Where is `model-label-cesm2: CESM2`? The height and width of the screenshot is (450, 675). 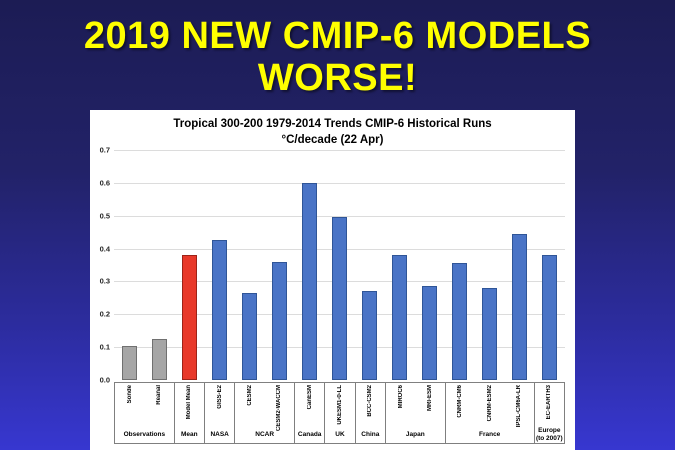
model-label-cesm2: CESM2 is located at coordinates (250, 395).